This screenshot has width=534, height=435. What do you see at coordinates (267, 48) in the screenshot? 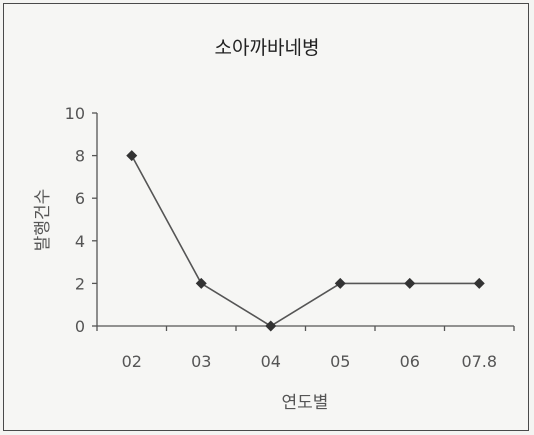
I see `chart-title: 소아까바네병` at bounding box center [267, 48].